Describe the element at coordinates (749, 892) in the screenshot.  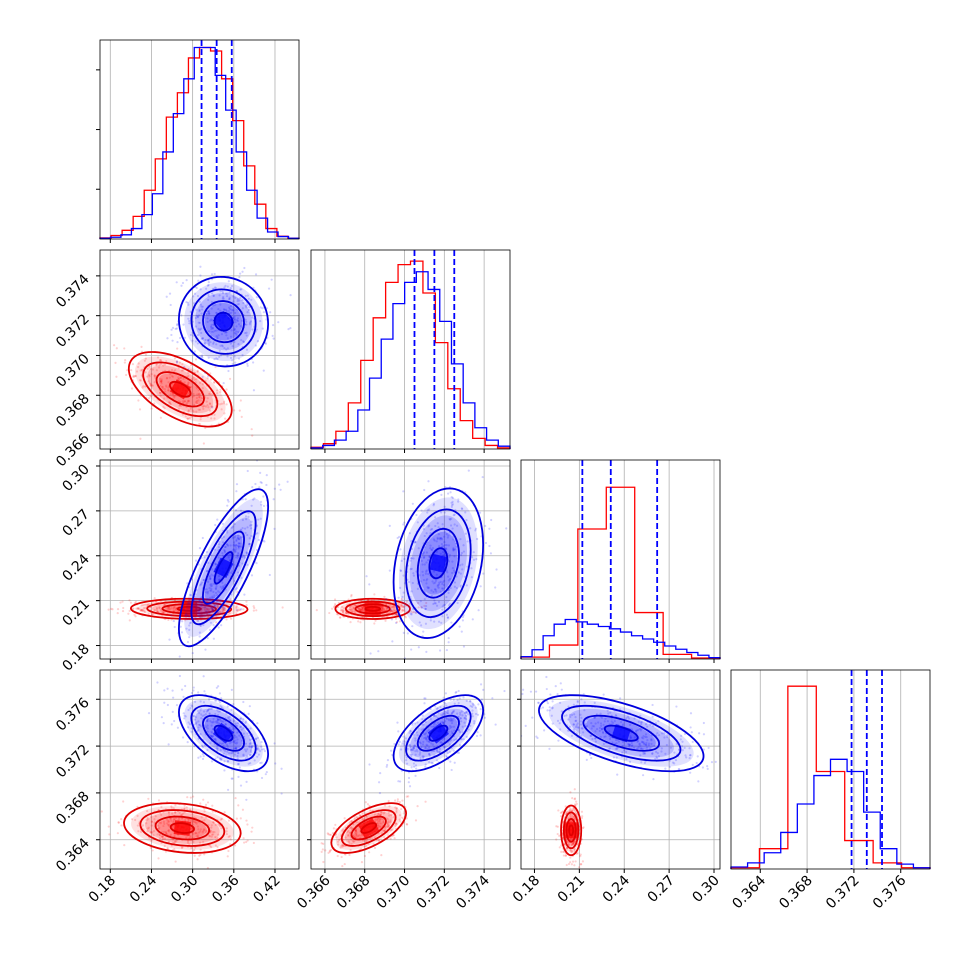
I see `xtick-label-3-0: 0.364` at that location.